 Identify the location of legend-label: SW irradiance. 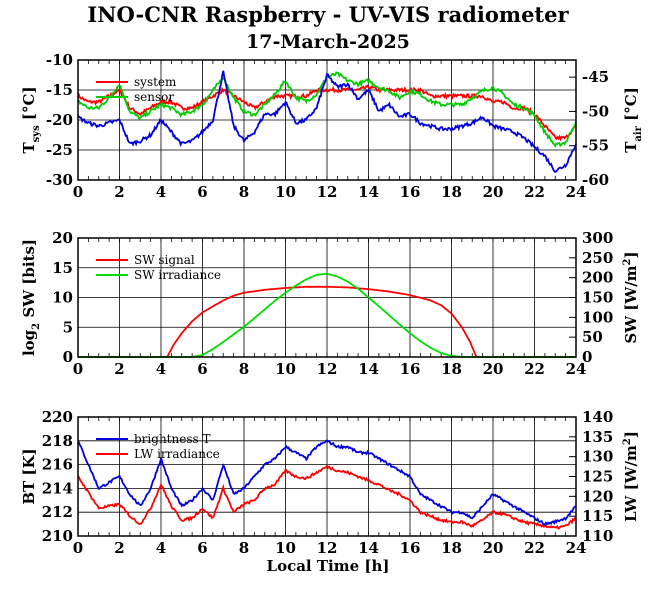
(177, 275).